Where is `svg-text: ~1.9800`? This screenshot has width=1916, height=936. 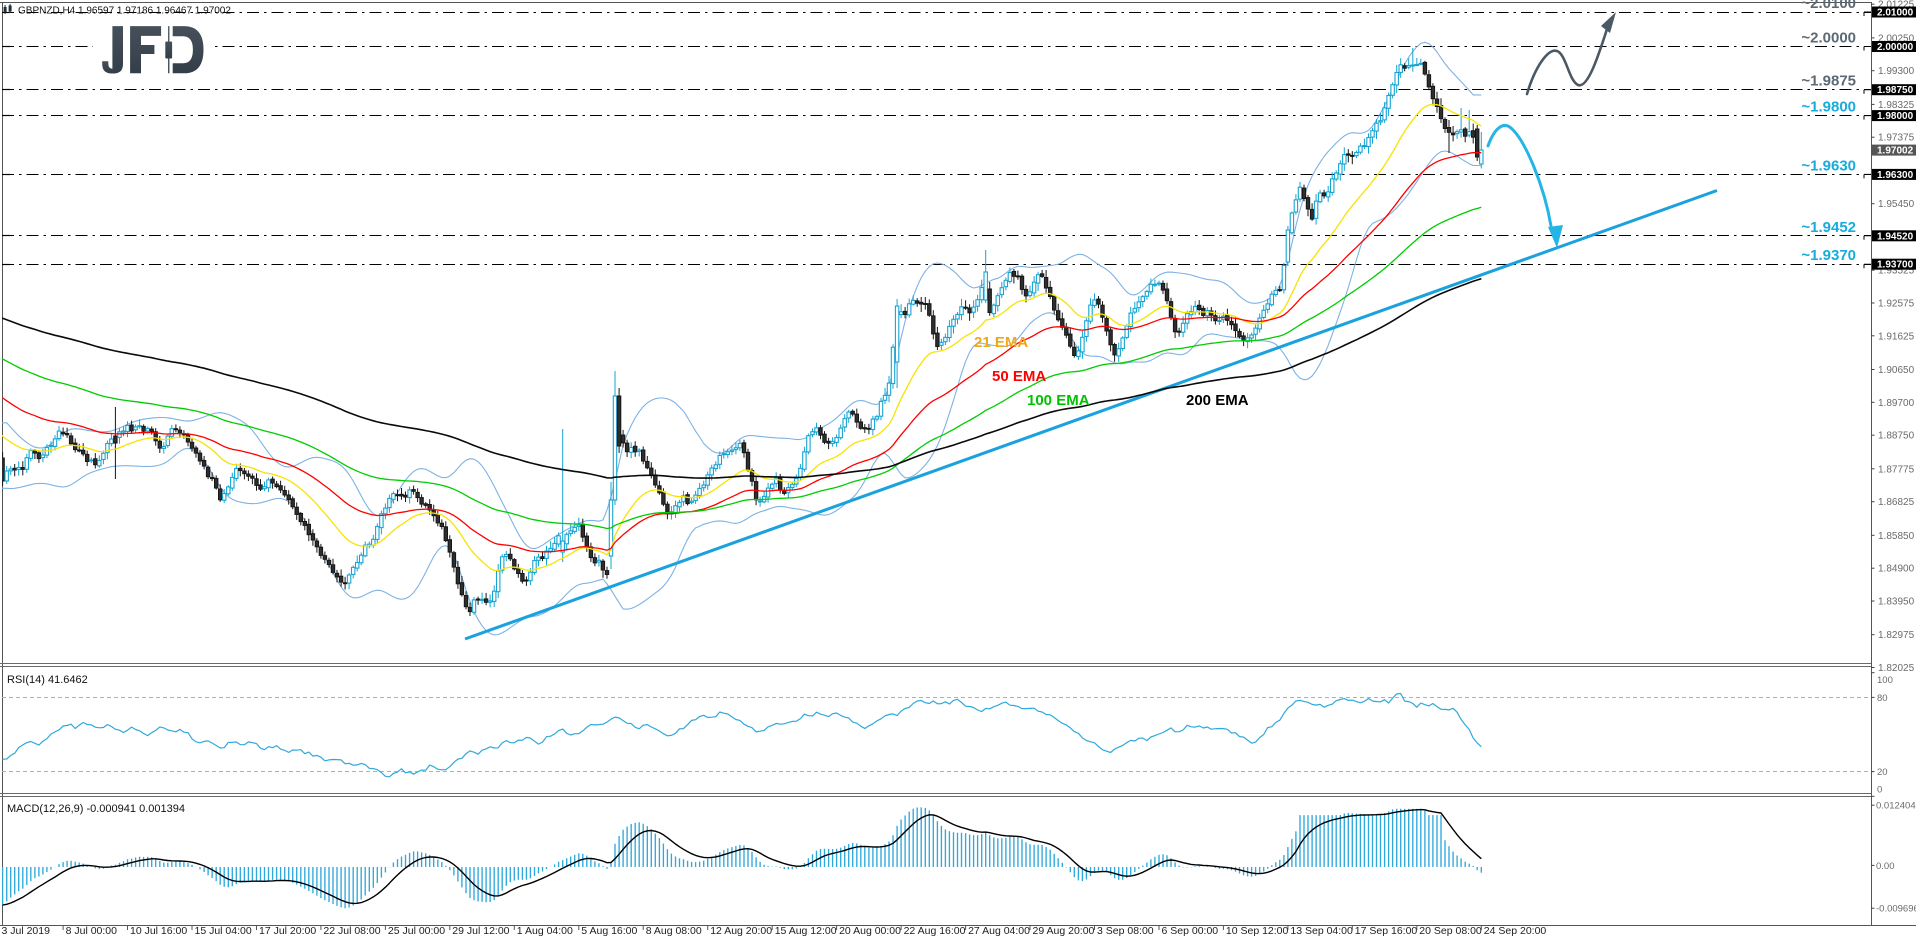
svg-text: ~1.9800 is located at coordinates (1828, 107).